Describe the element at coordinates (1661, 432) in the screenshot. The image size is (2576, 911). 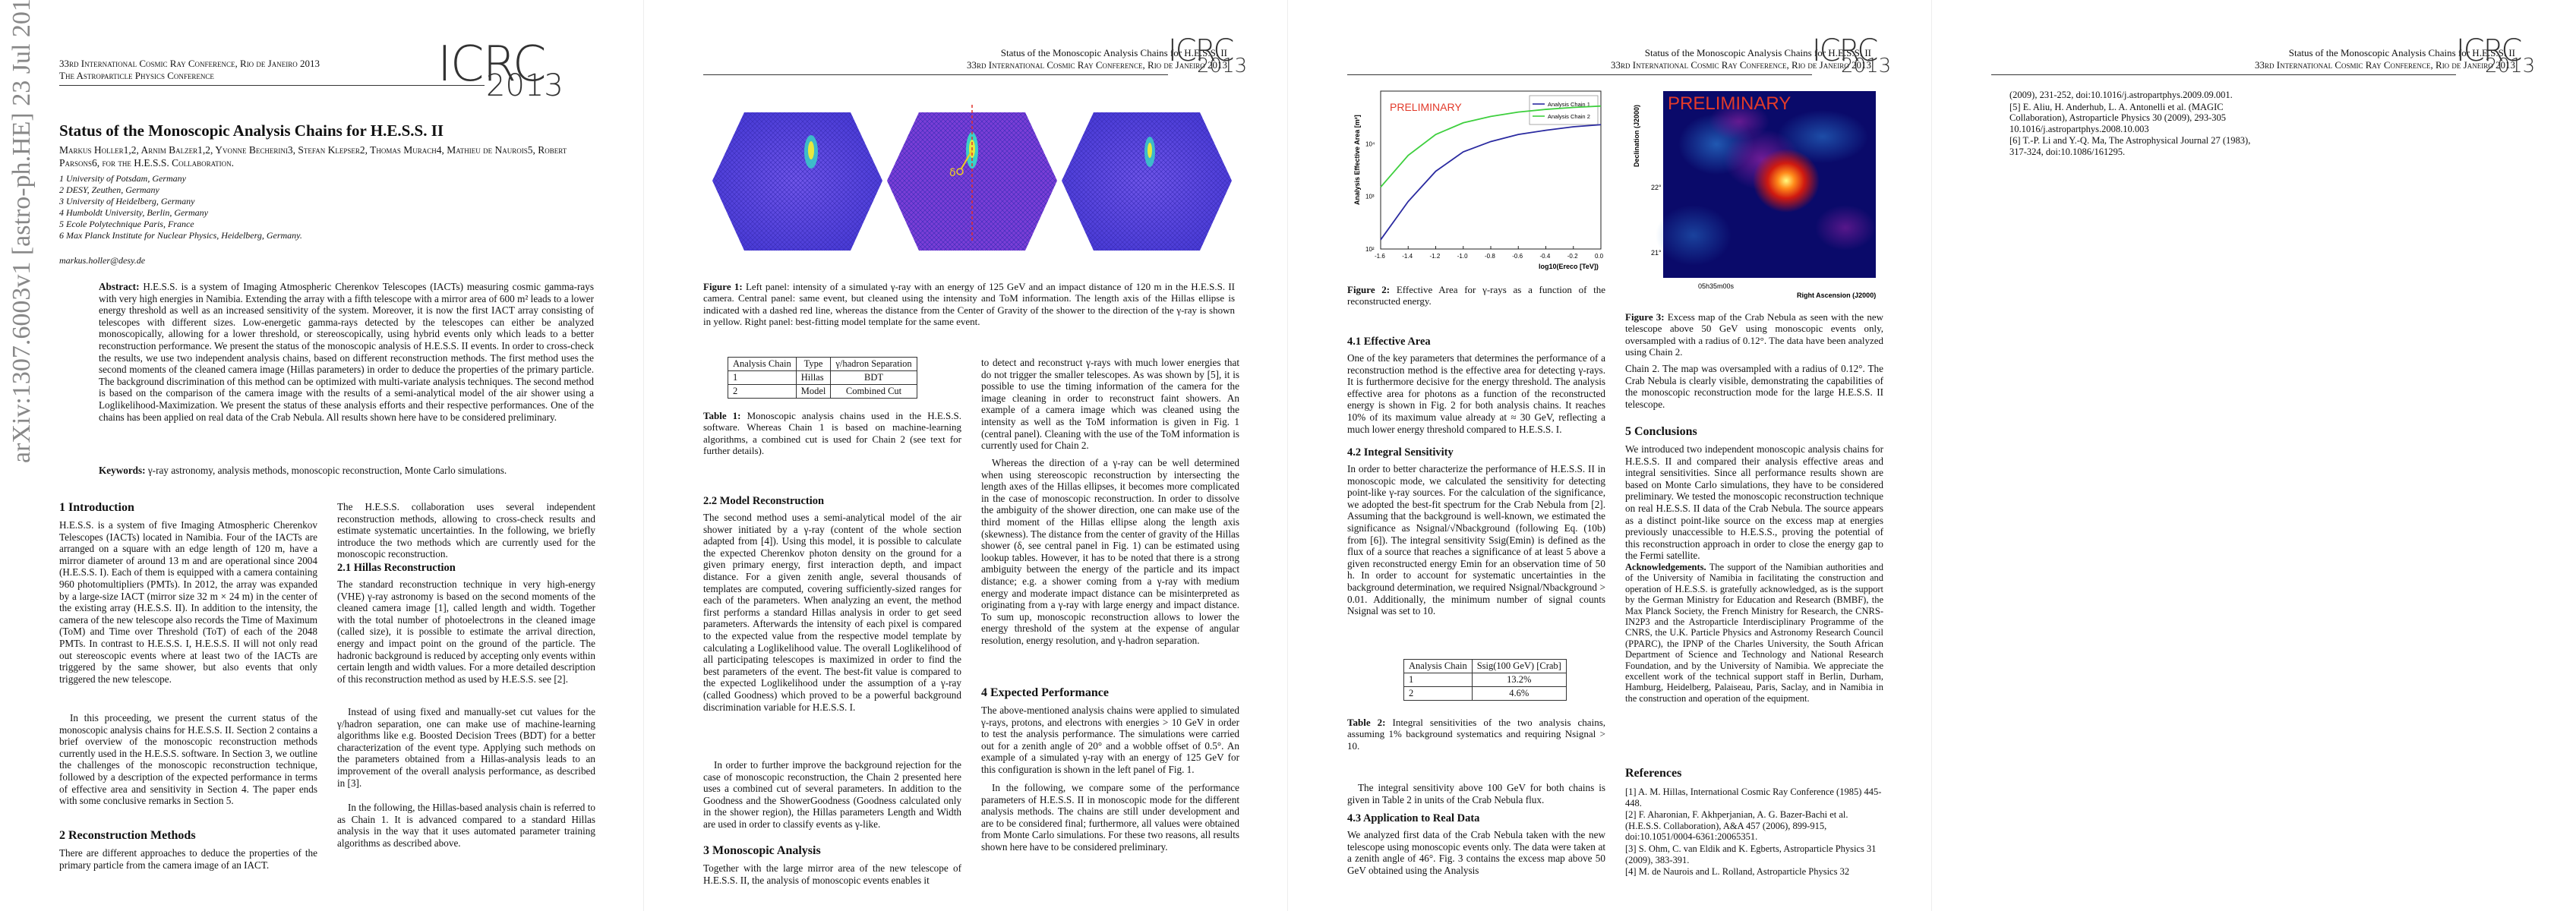
I see `section-conclusions-heading: 5 Conclusions` at that location.